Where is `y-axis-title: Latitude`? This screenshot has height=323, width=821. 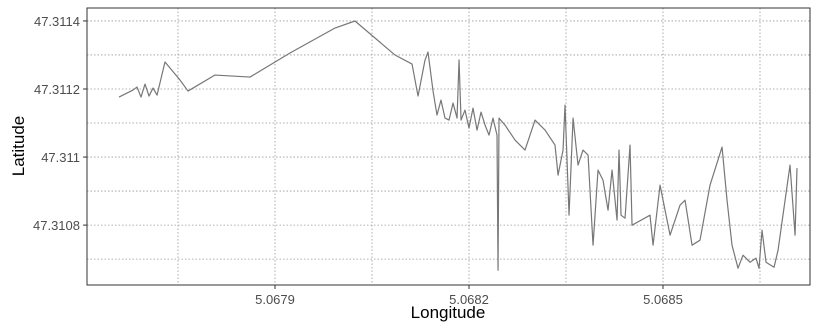
y-axis-title: Latitude is located at coordinates (18, 146).